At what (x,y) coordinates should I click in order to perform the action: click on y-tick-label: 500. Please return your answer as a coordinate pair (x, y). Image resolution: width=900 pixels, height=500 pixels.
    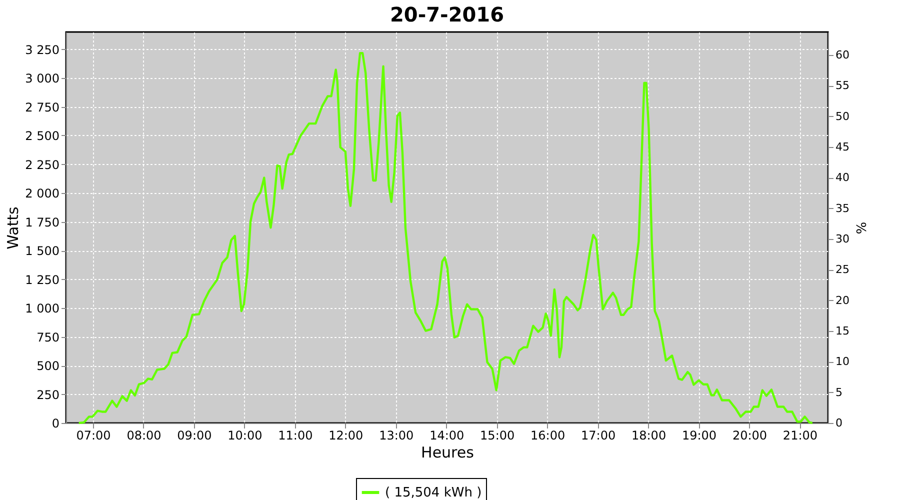
    Looking at the image, I should click on (48, 366).